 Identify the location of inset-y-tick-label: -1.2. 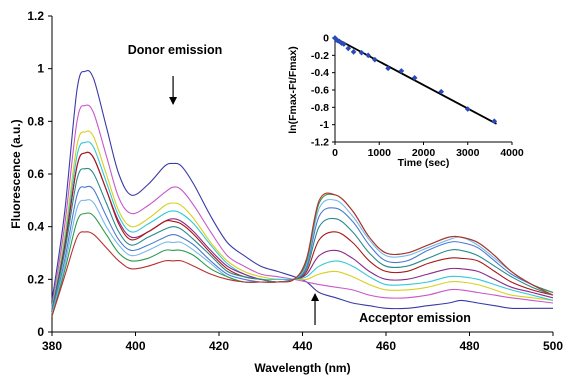
(320, 143).